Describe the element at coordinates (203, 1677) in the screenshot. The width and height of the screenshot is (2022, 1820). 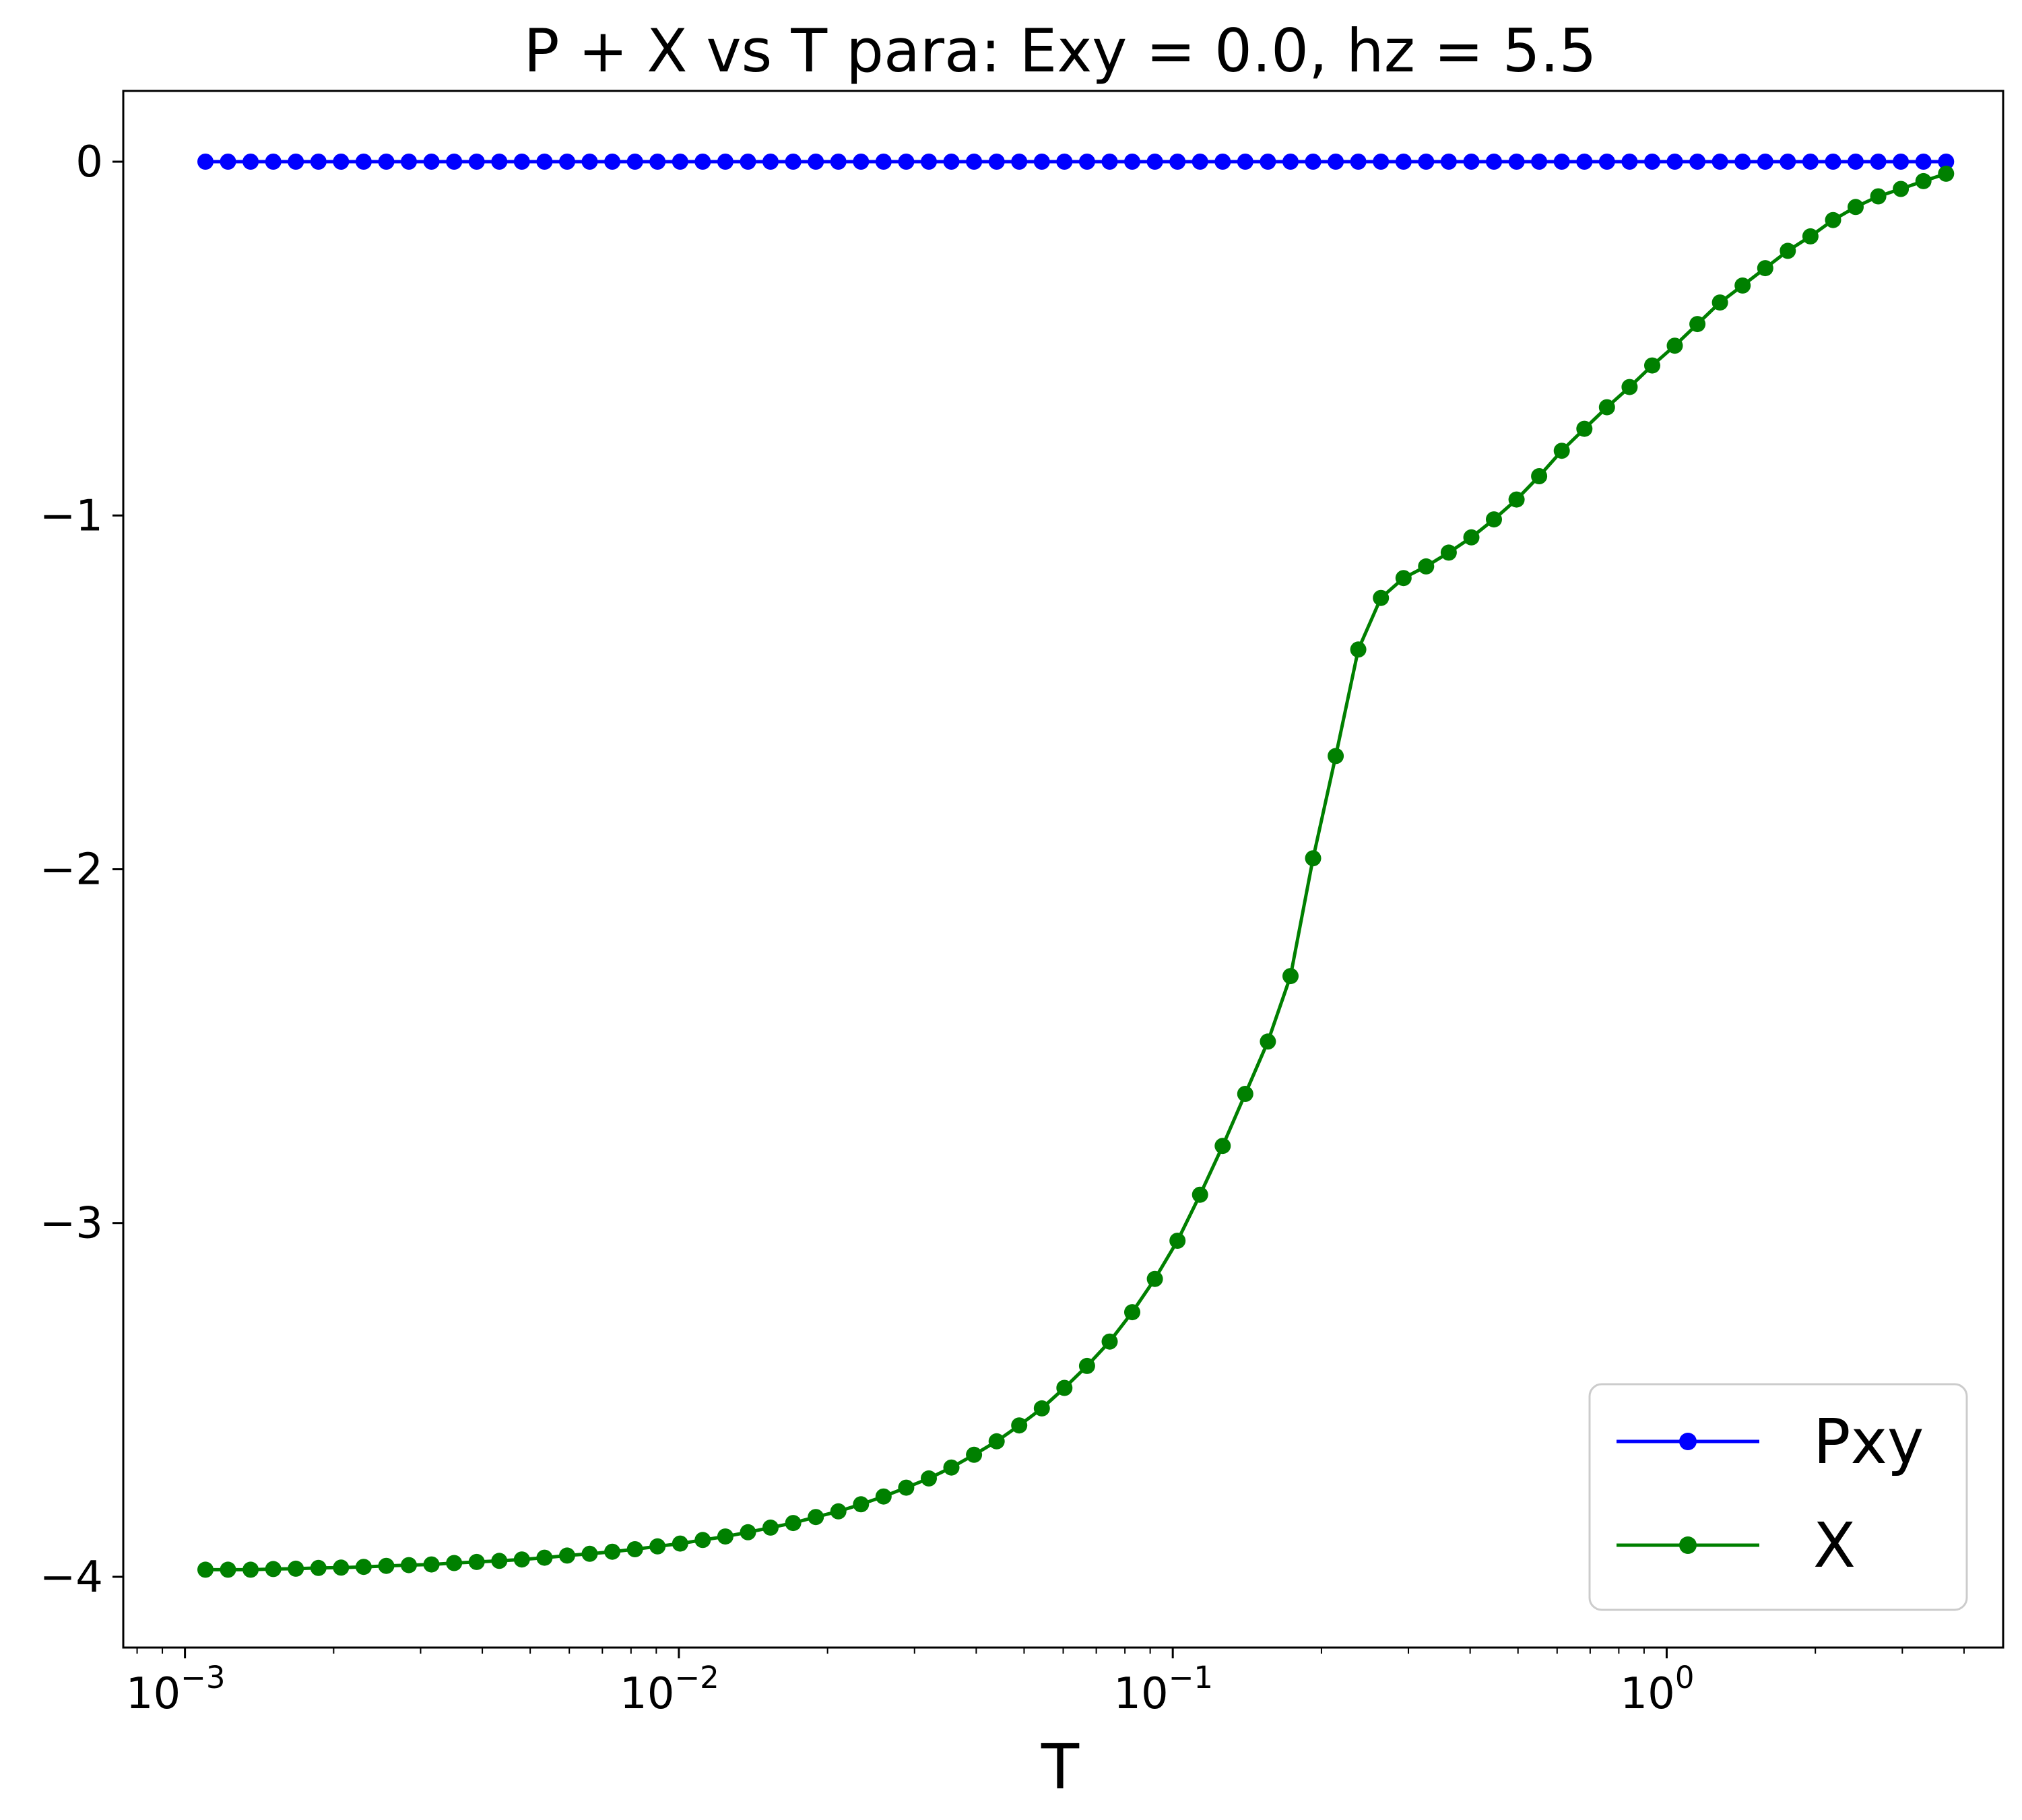
I see `x-tick-exponent: −3` at that location.